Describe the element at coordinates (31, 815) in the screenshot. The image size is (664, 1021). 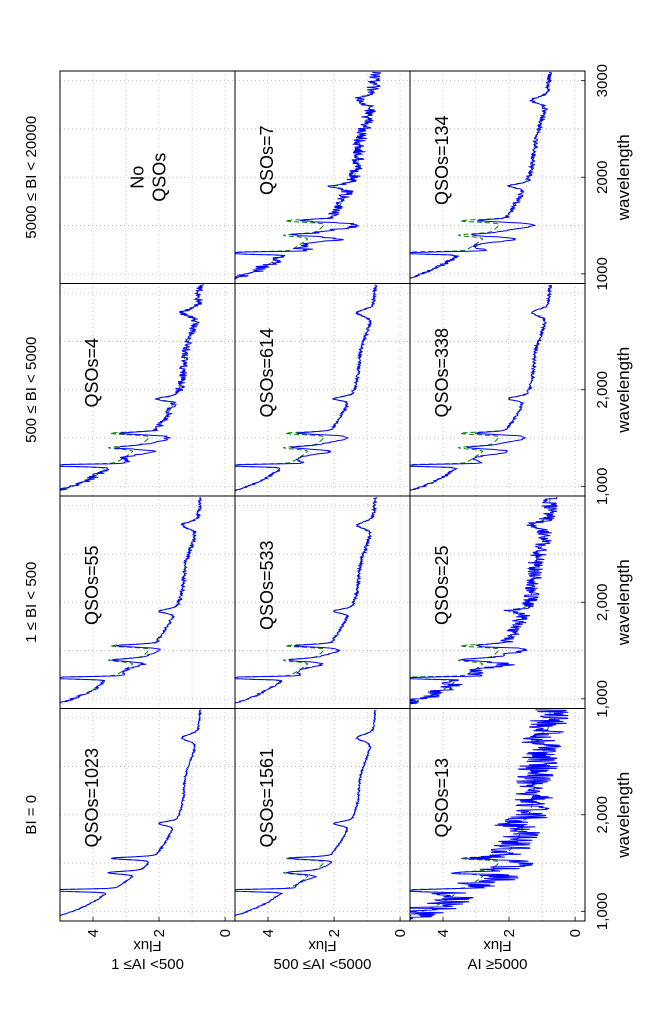
I see `column-title-0: BI = 0` at that location.